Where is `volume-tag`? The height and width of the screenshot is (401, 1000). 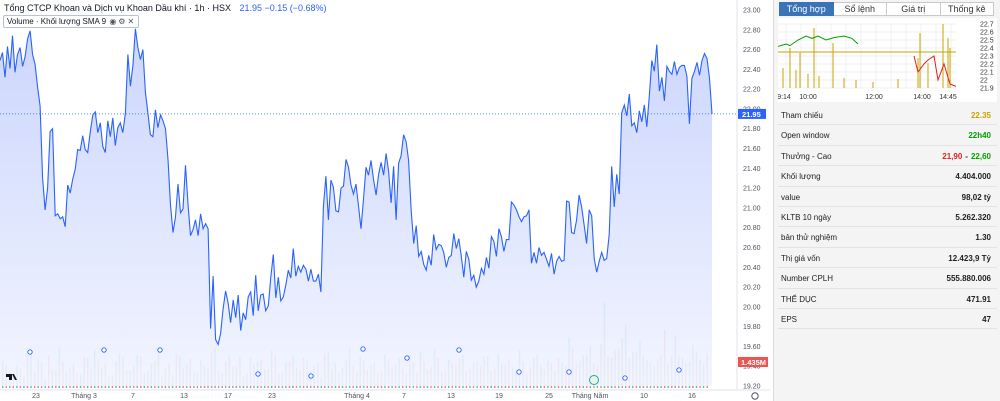
volume-tag is located at coordinates (753, 362).